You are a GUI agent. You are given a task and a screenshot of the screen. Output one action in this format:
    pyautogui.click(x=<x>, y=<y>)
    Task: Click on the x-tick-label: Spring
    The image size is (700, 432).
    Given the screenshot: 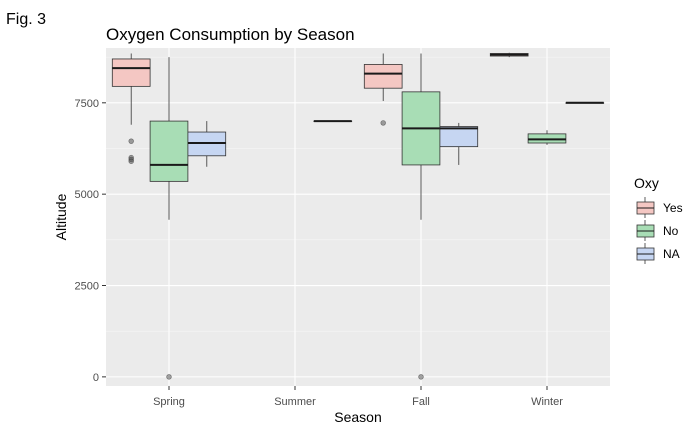 What is the action you would take?
    pyautogui.click(x=169, y=402)
    